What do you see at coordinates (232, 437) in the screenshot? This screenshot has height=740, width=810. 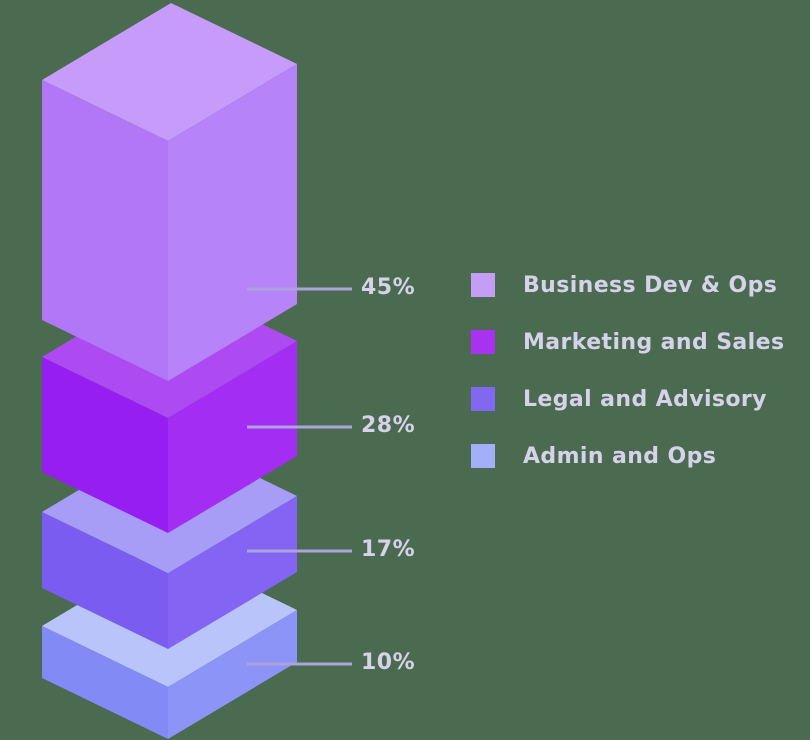 I see `box-marketing-and-sales-right-face` at bounding box center [232, 437].